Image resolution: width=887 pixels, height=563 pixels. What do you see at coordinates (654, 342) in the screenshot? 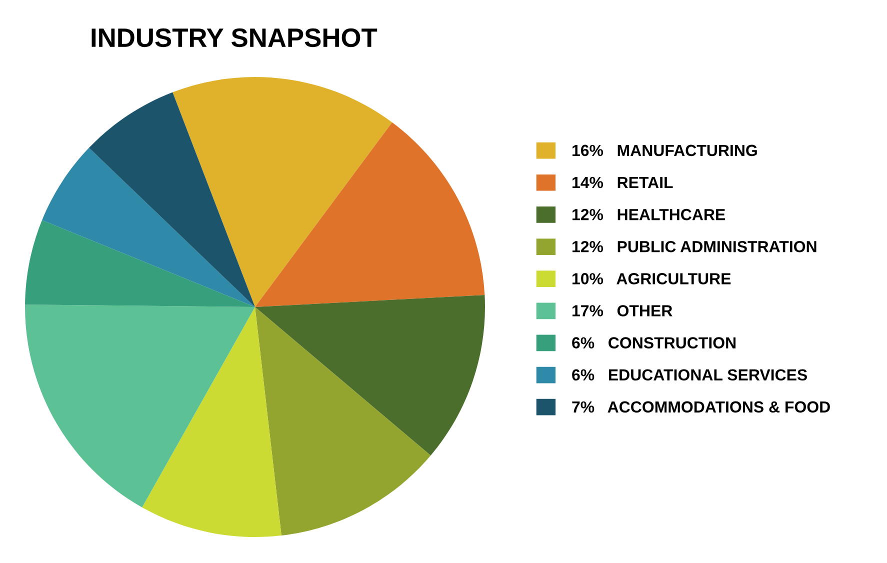
I see `legend-label: 6% CONSTRUCTION` at bounding box center [654, 342].